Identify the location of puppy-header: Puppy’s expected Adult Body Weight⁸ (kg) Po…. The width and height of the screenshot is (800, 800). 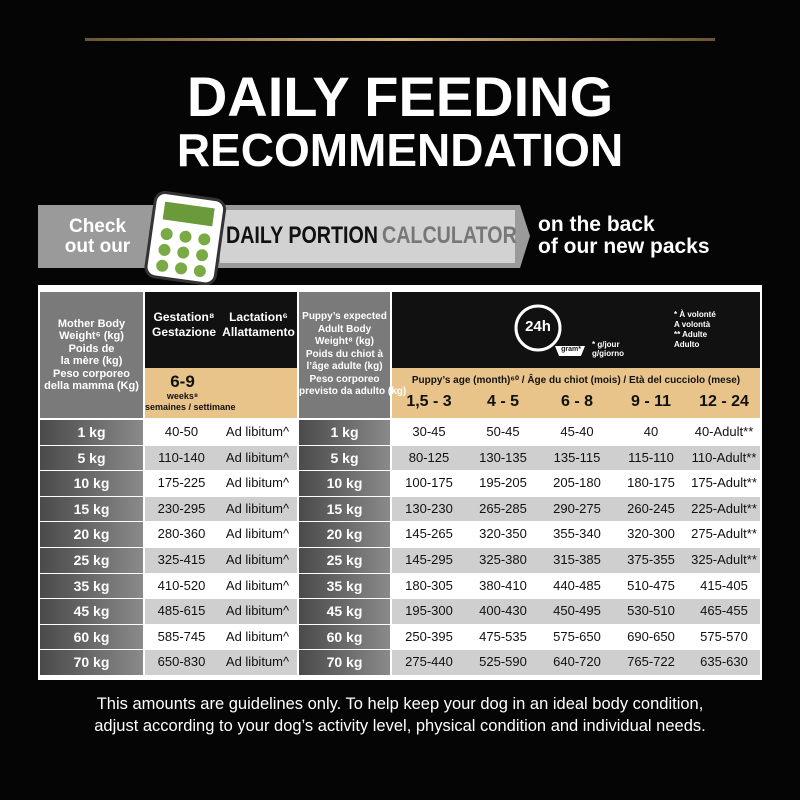
(353, 355).